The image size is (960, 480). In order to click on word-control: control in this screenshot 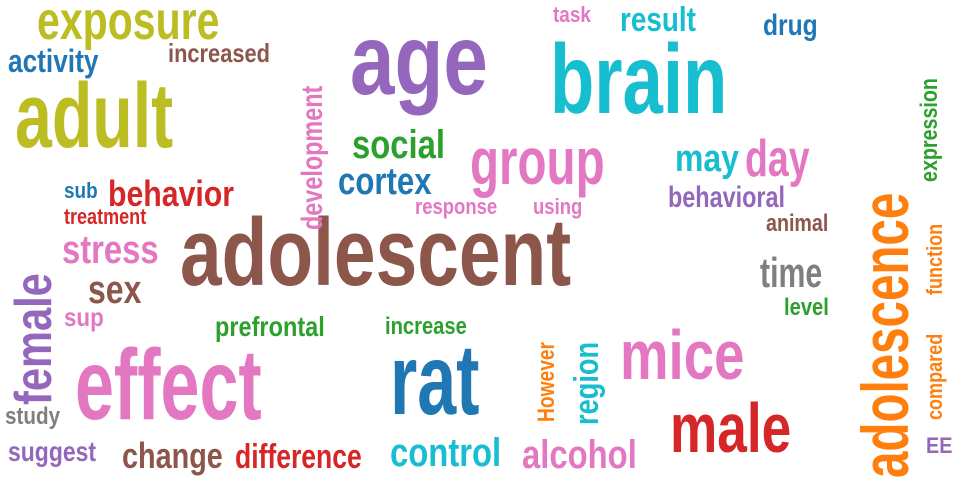, I will do `click(446, 453)`.